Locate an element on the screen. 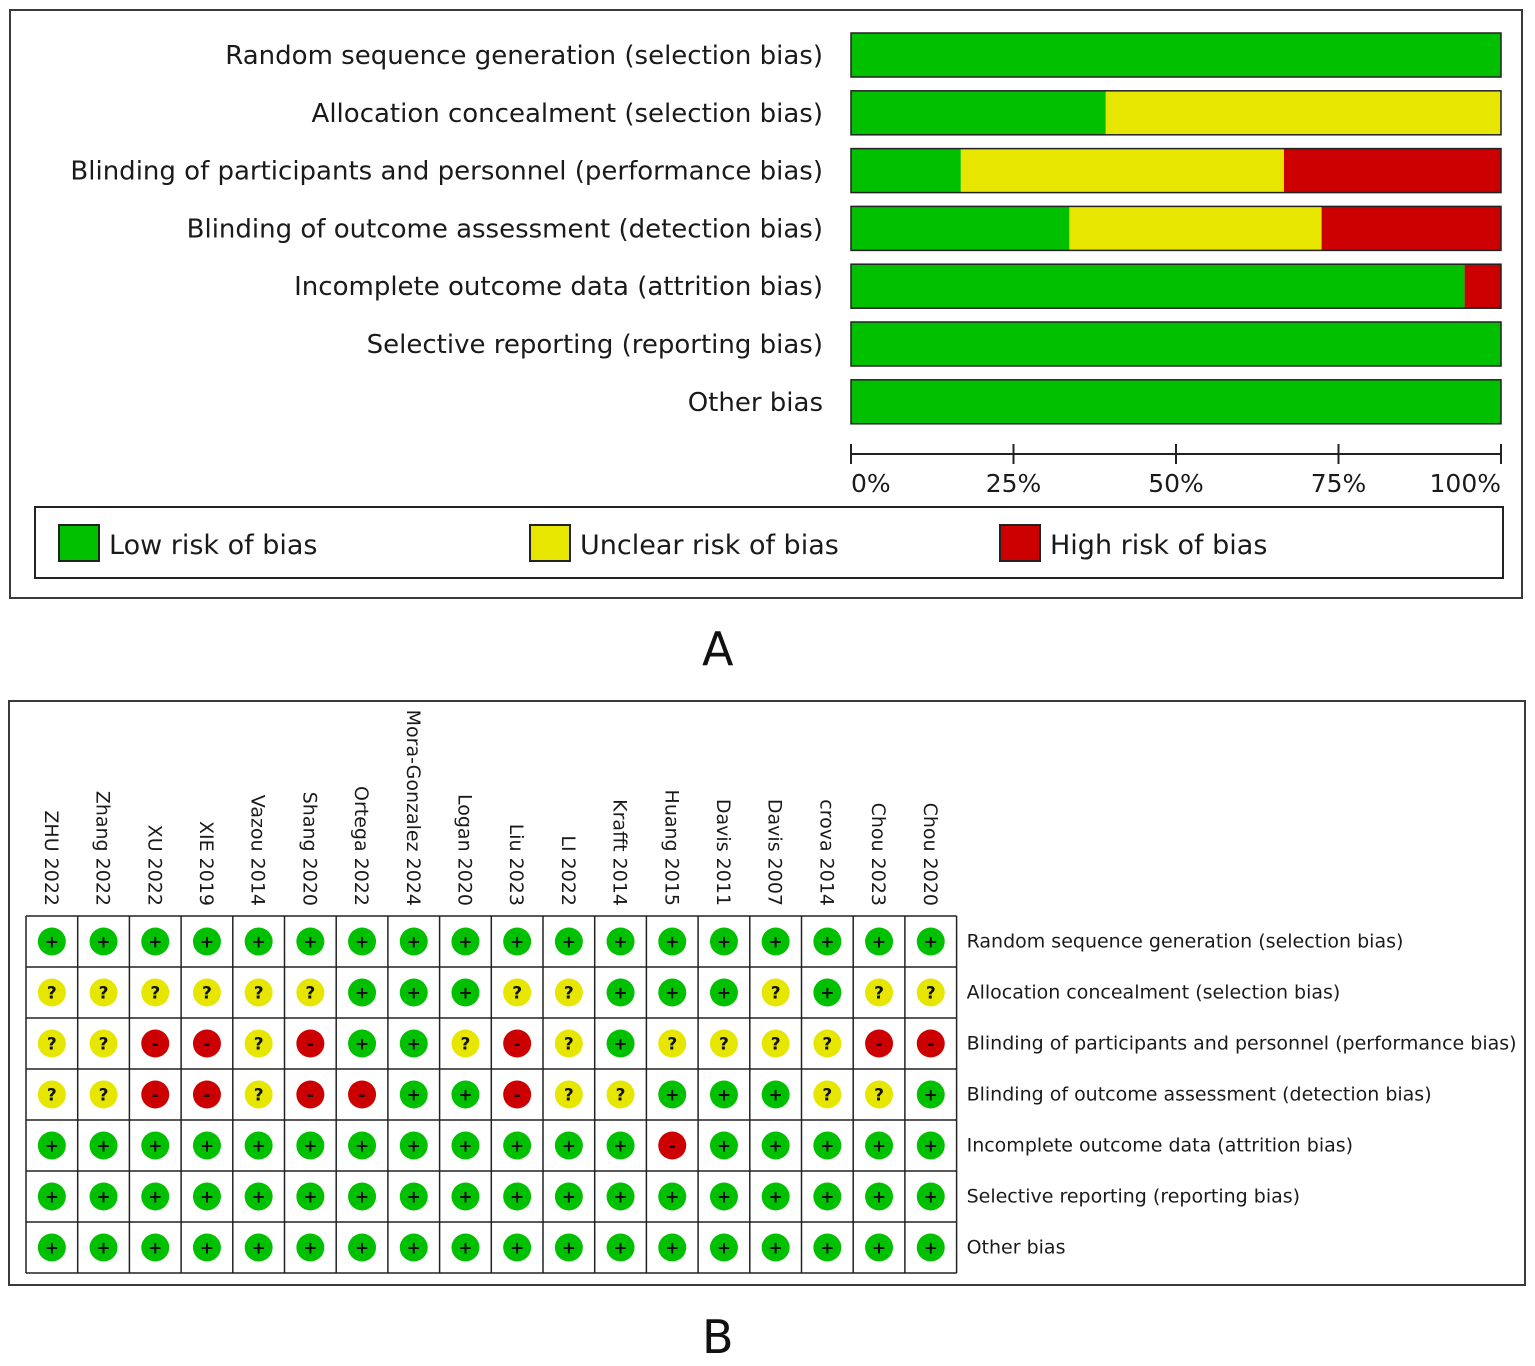 The image size is (1535, 1366). bar-segment-unclear-risk-of-bias is located at coordinates (1122, 170).